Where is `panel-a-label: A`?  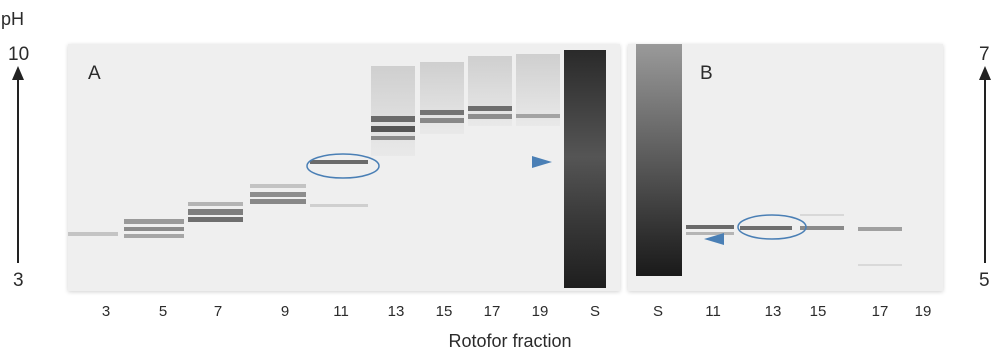 panel-a-label: A is located at coordinates (94, 73).